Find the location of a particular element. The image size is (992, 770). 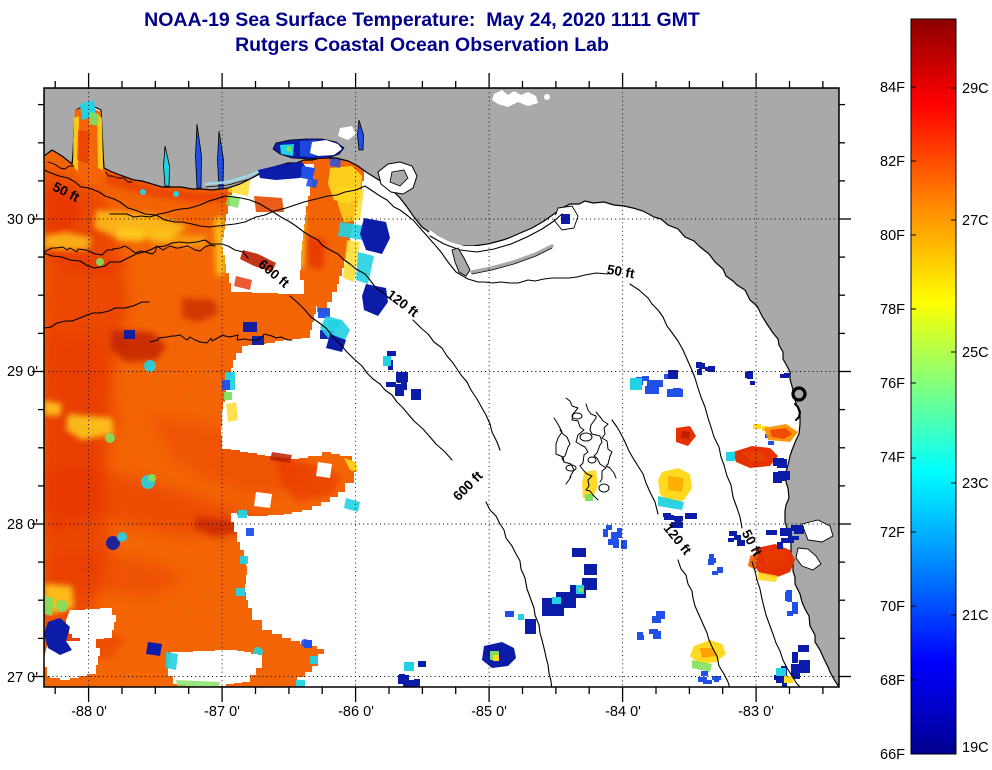

svg-text: 78F is located at coordinates (892, 310).